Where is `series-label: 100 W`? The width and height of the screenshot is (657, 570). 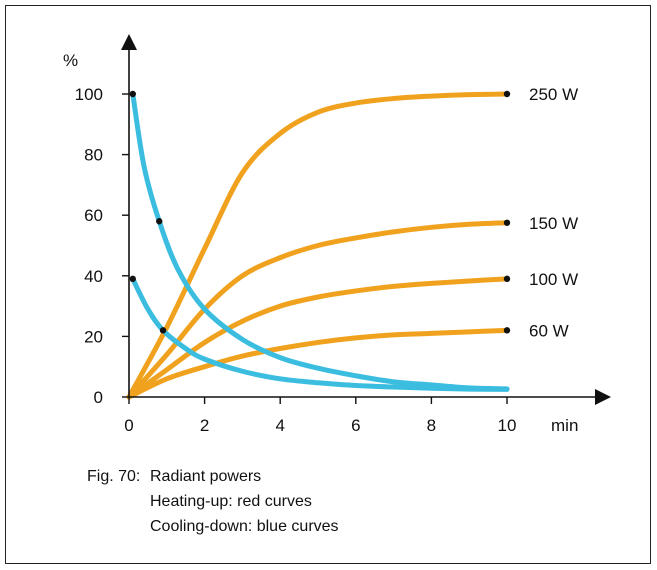
series-label: 100 W is located at coordinates (553, 279).